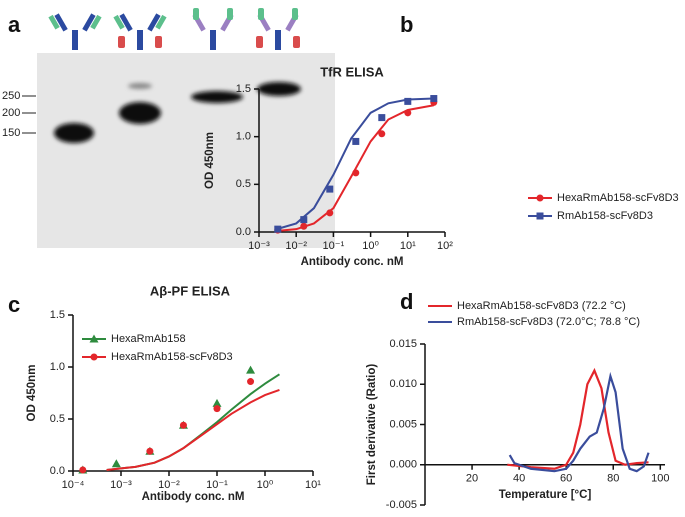 The width and height of the screenshot is (685, 517). What do you see at coordinates (545, 495) in the screenshot?
I see `x-axis-title: Temperature [°C]` at bounding box center [545, 495].